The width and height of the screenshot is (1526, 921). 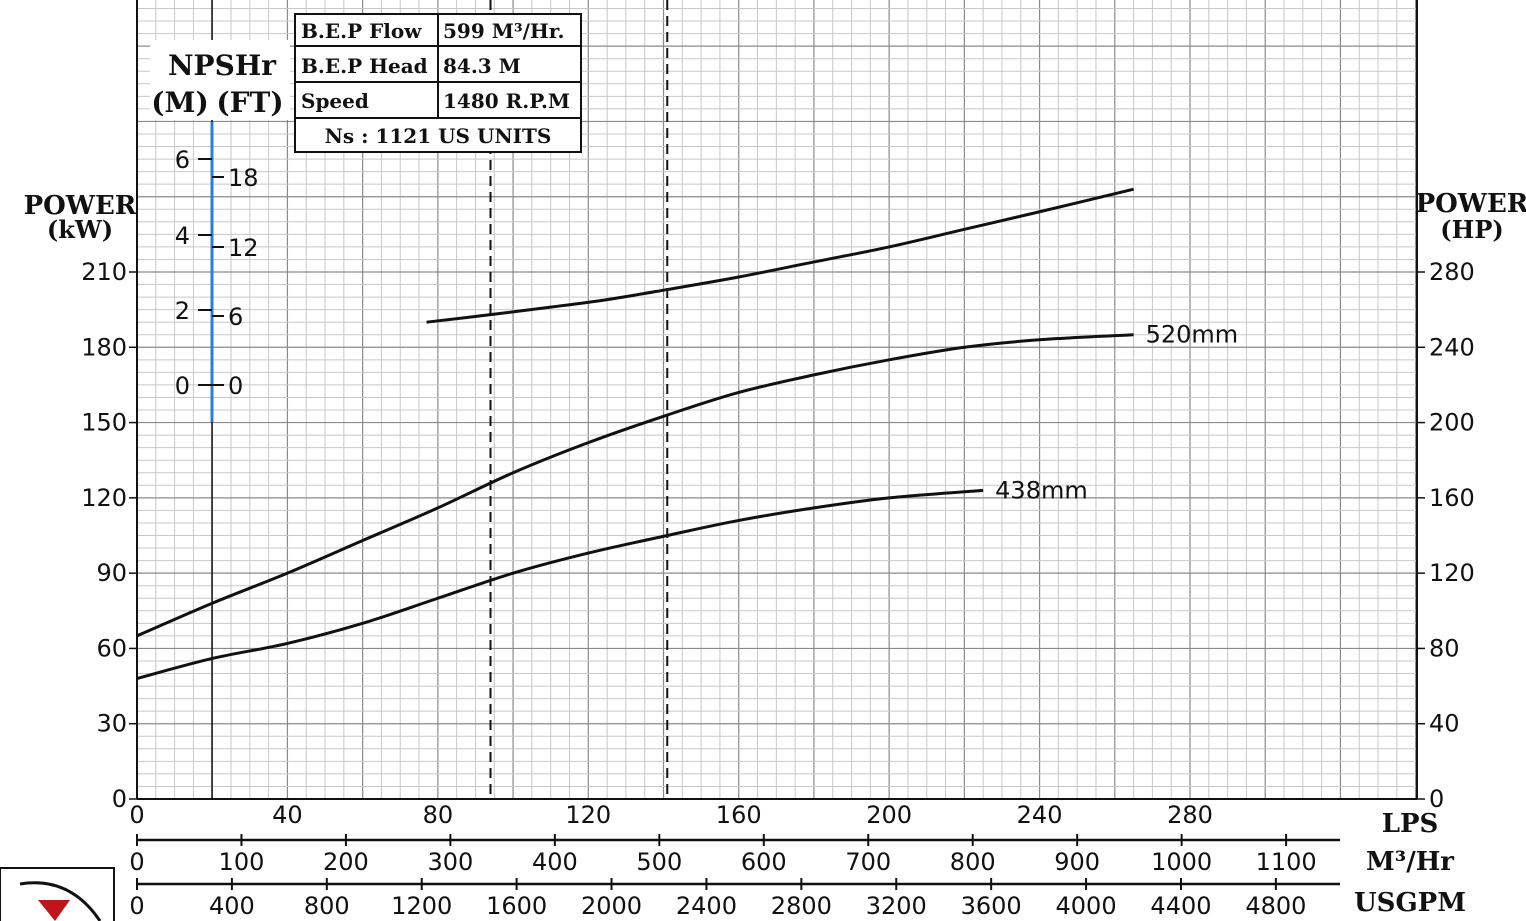 I want to click on x-lps-title: LPS, so click(x=1410, y=824).